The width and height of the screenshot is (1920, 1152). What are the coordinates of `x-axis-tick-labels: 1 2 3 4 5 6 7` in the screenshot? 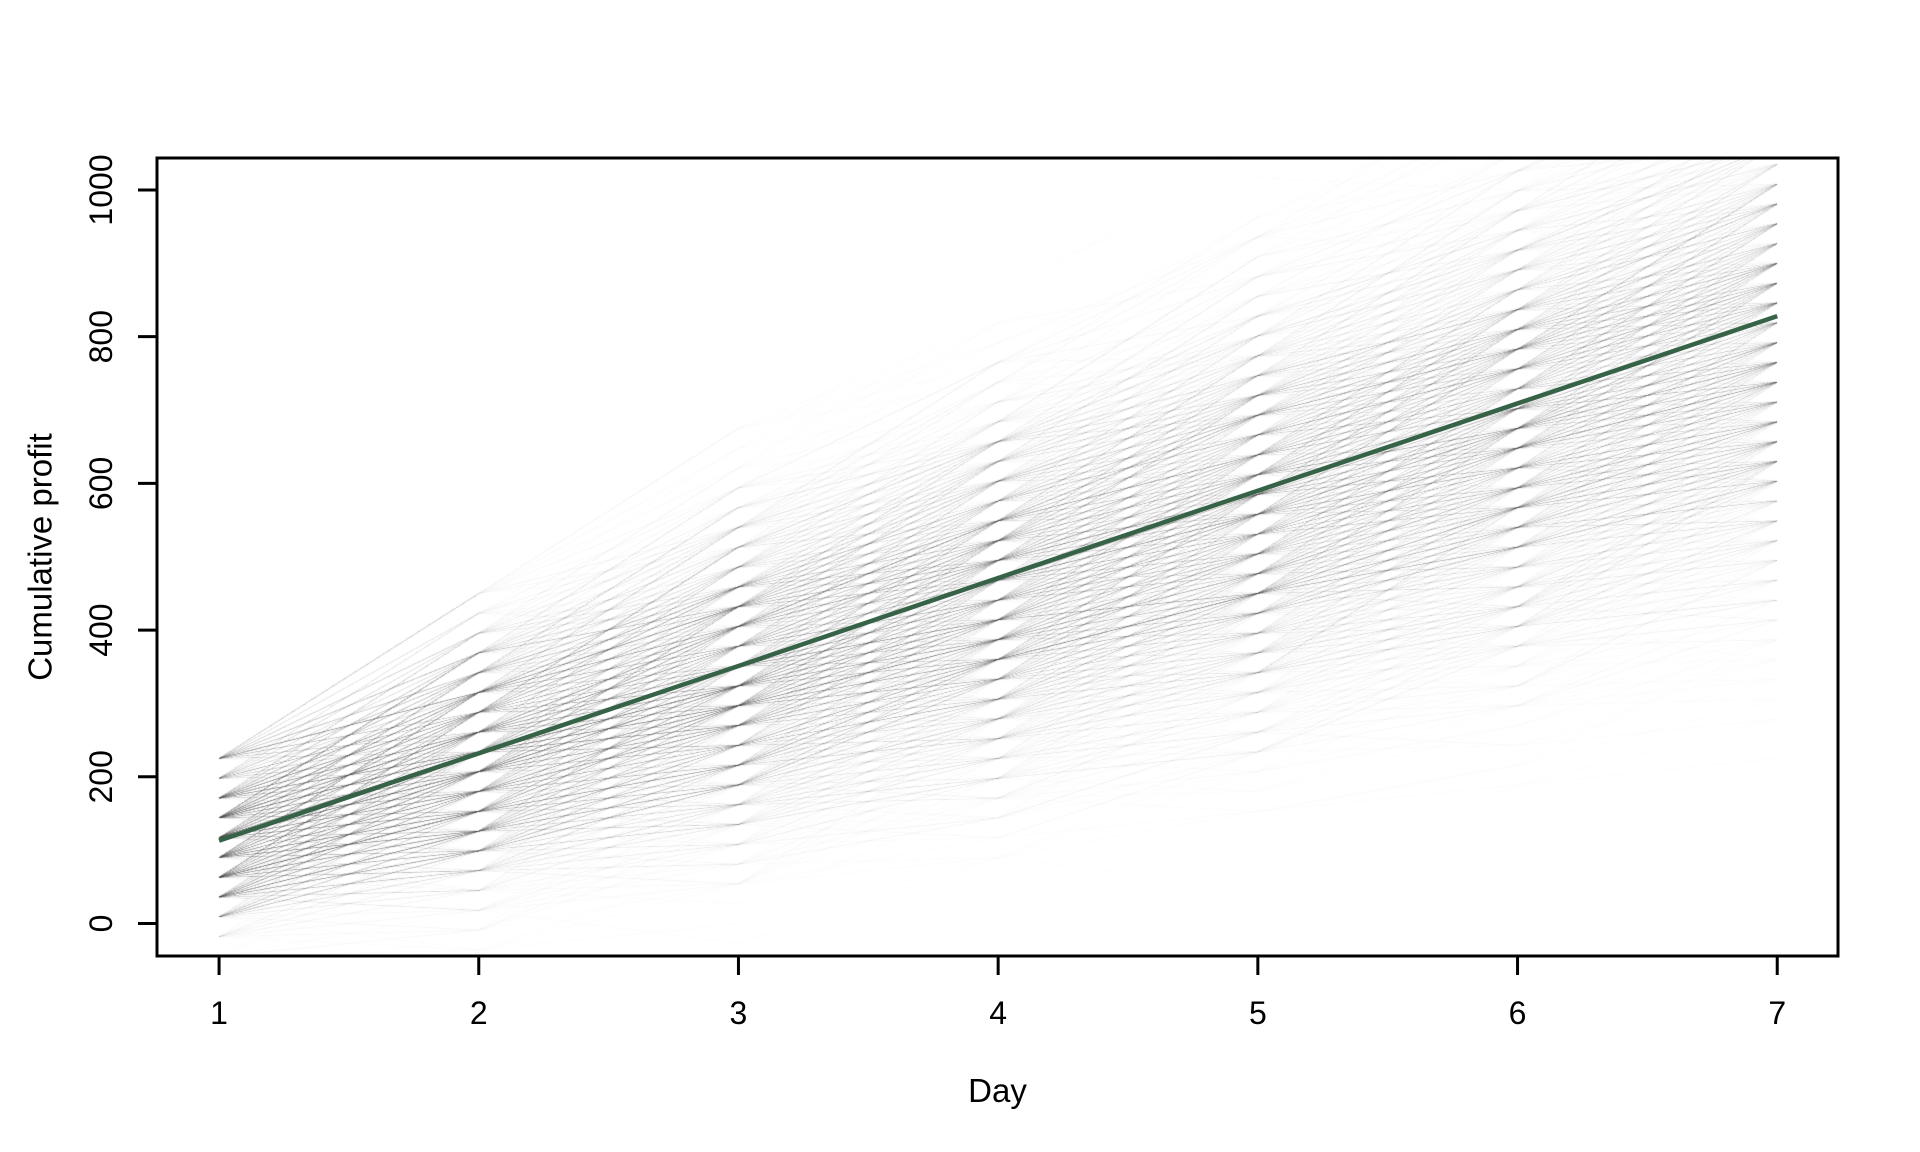 It's located at (998, 1013).